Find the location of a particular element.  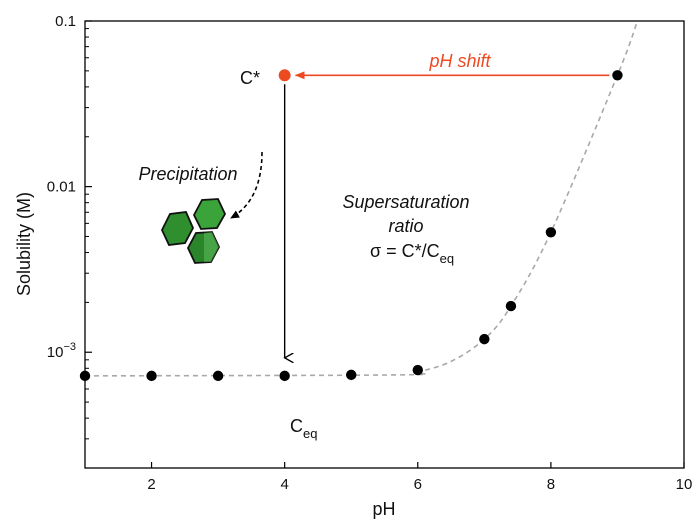

c-eq-label: Ceq is located at coordinates (303, 428).